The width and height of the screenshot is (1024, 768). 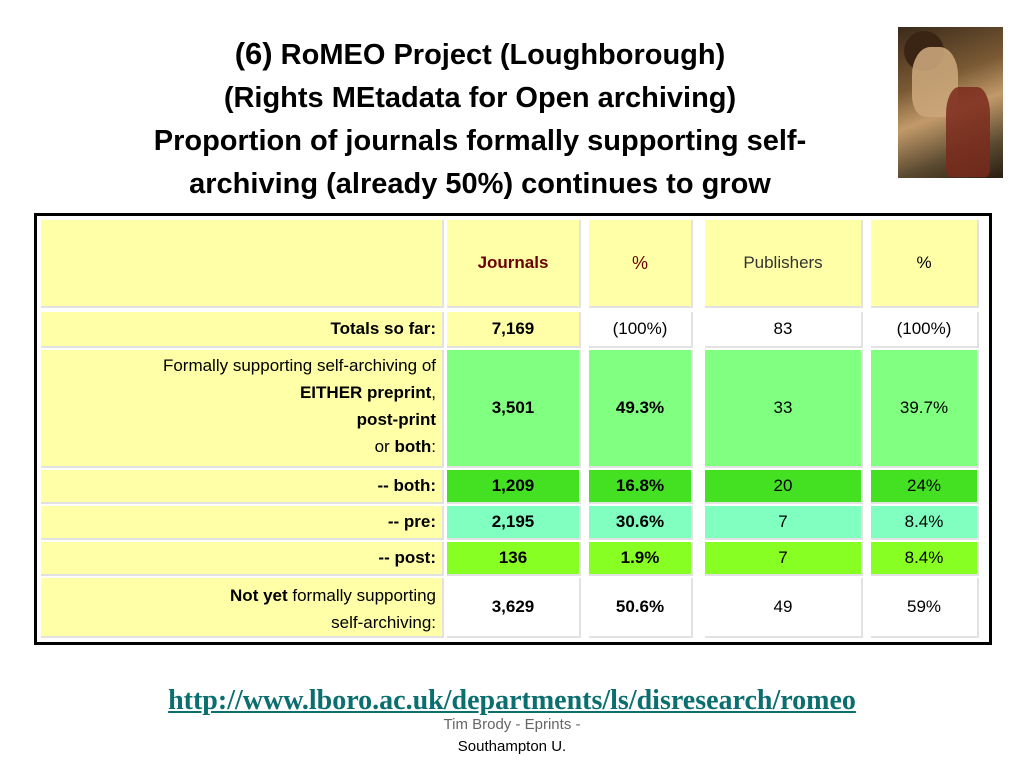 I want to click on slide-footer: Tim Brody - Eprints - Southampton U., so click(x=512, y=736).